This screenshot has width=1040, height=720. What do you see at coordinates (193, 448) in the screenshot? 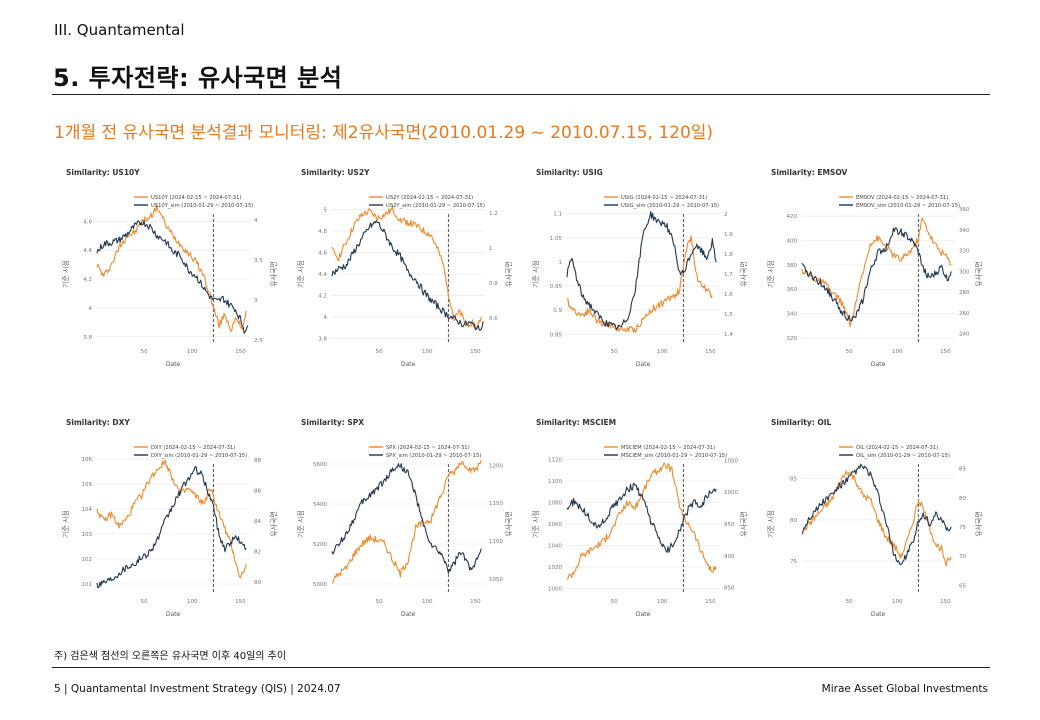
I see `legend-label: DXY (2024-02-15 ~ 2024-07-31)` at bounding box center [193, 448].